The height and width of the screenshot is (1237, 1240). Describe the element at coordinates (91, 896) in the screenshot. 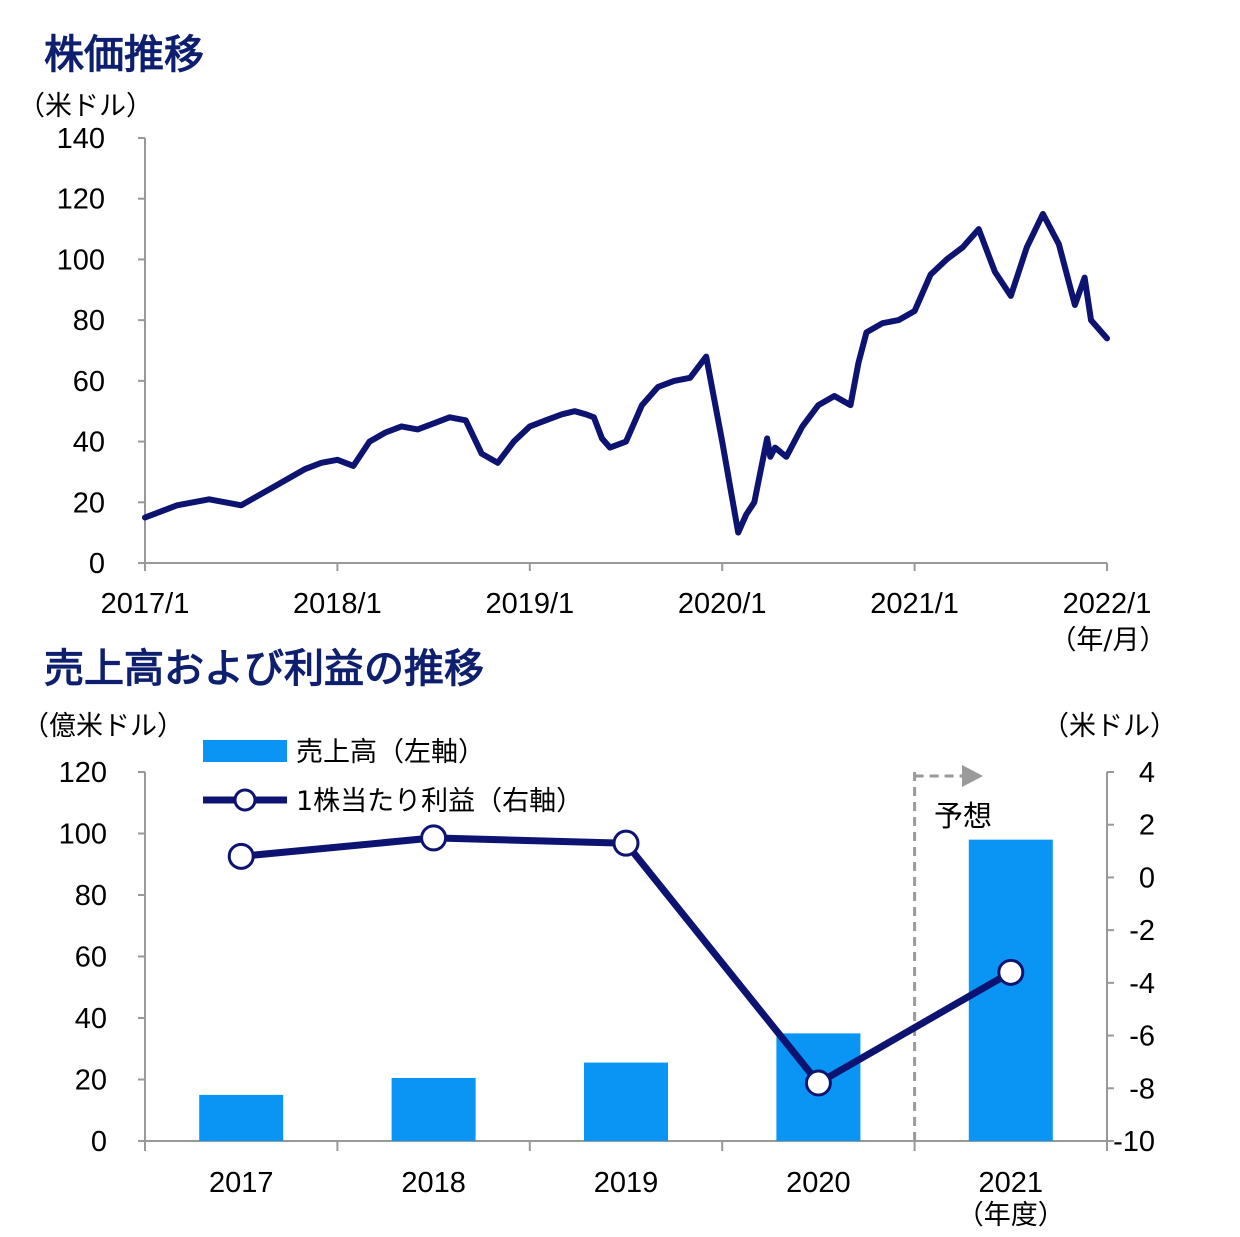

I see `sales-left-tick-label: 80` at that location.